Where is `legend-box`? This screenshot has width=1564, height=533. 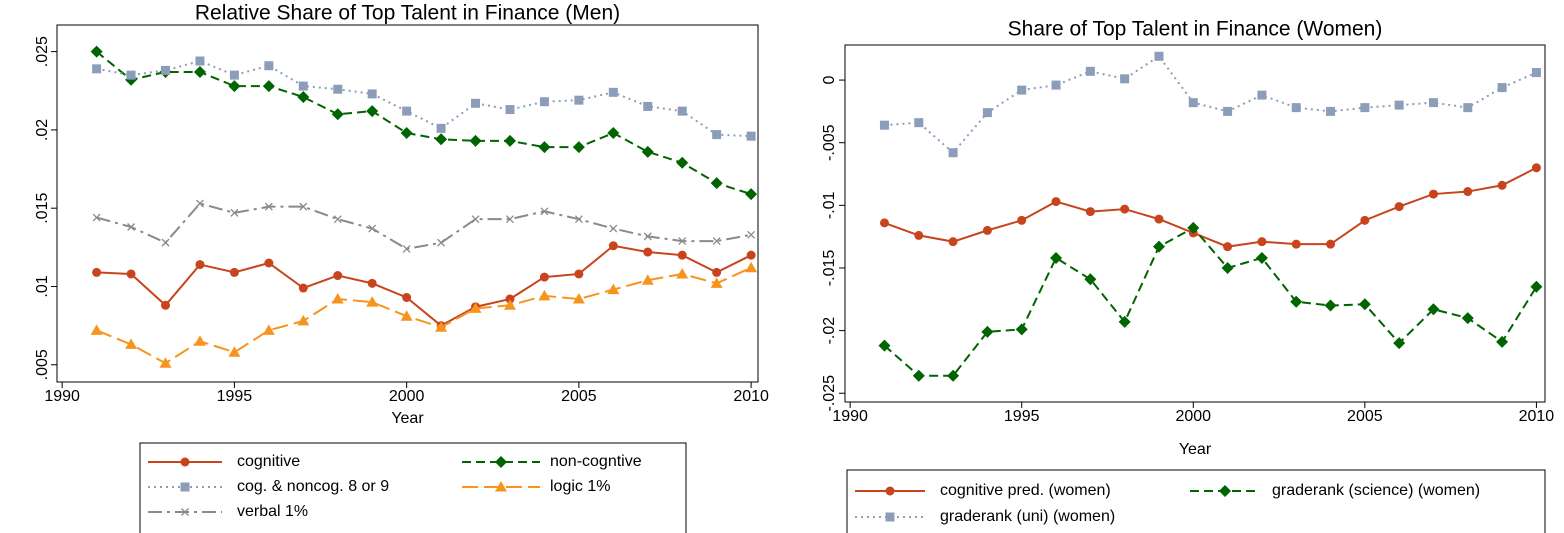 legend-box is located at coordinates (413, 487).